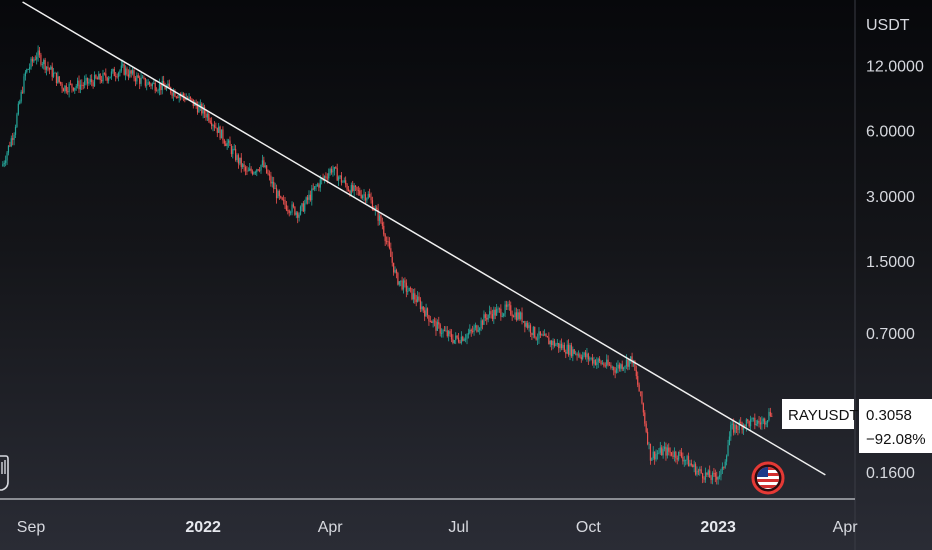 The height and width of the screenshot is (550, 932). Describe the element at coordinates (4, 473) in the screenshot. I see `hand-icon` at that location.